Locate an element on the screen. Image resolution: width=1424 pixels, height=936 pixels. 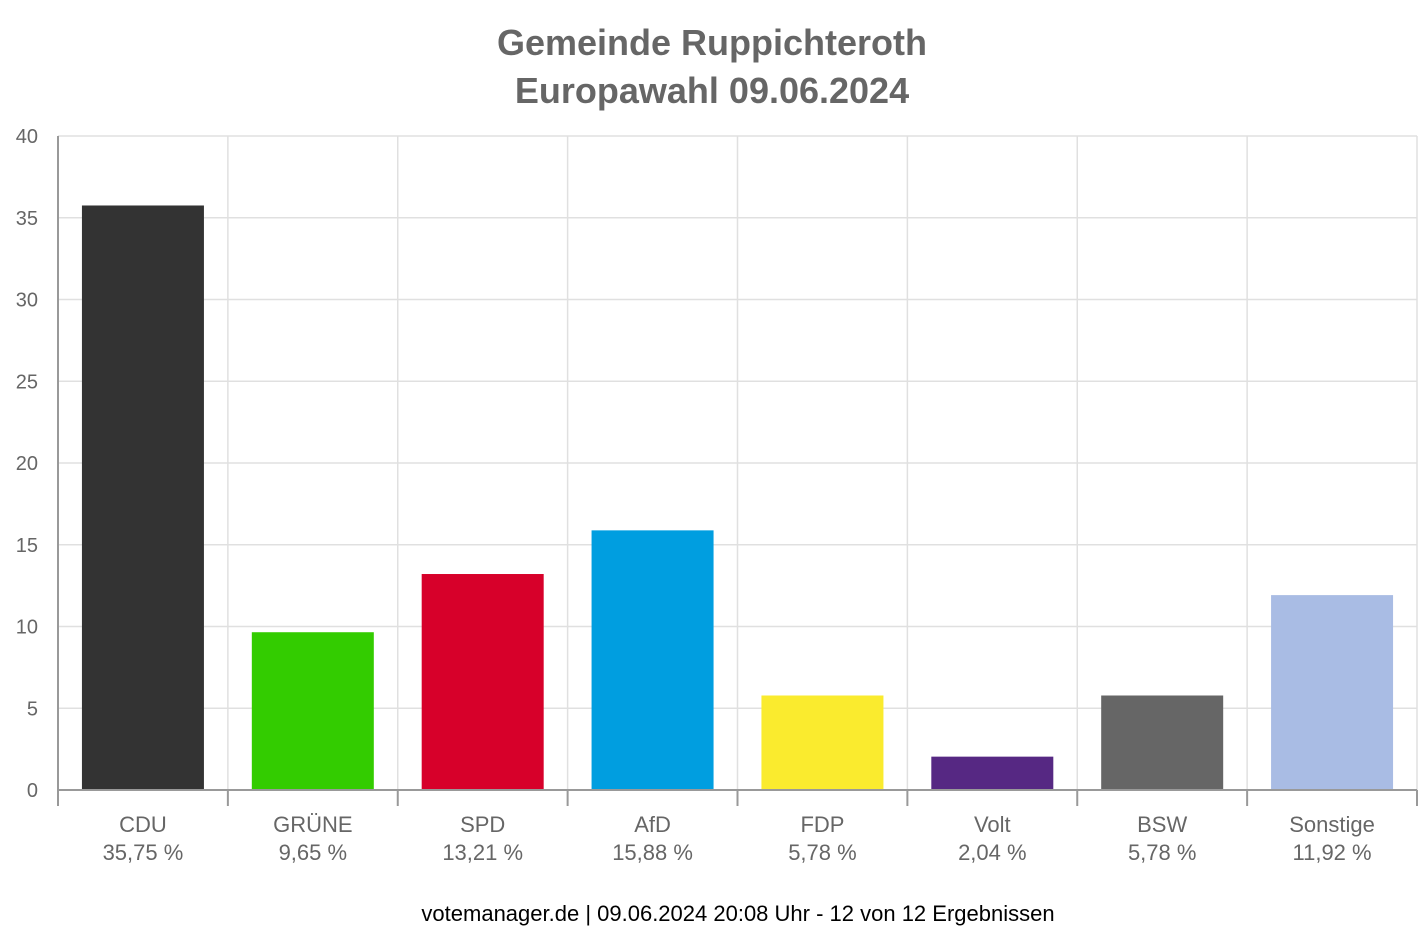
x-value-label: 13,21 % is located at coordinates (482, 852).